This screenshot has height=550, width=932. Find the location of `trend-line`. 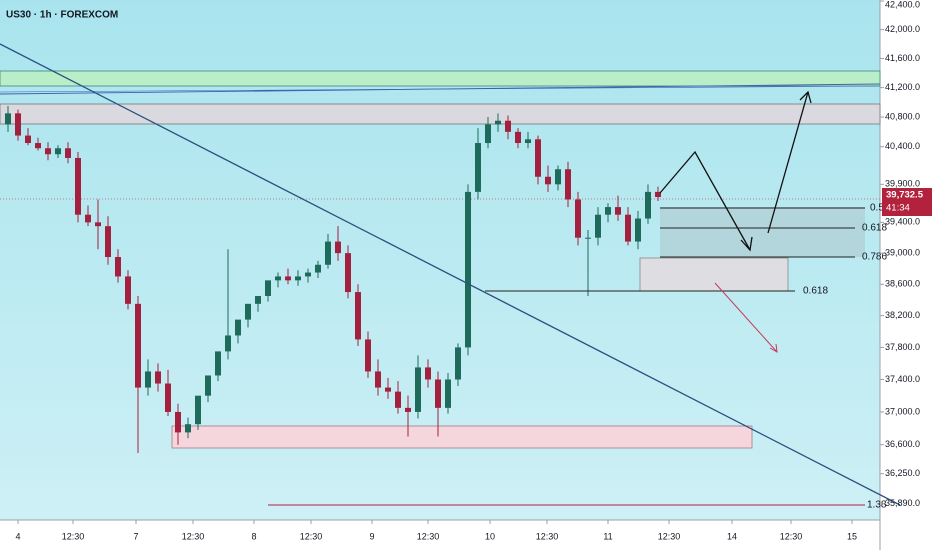

trend-line is located at coordinates (440, 89).